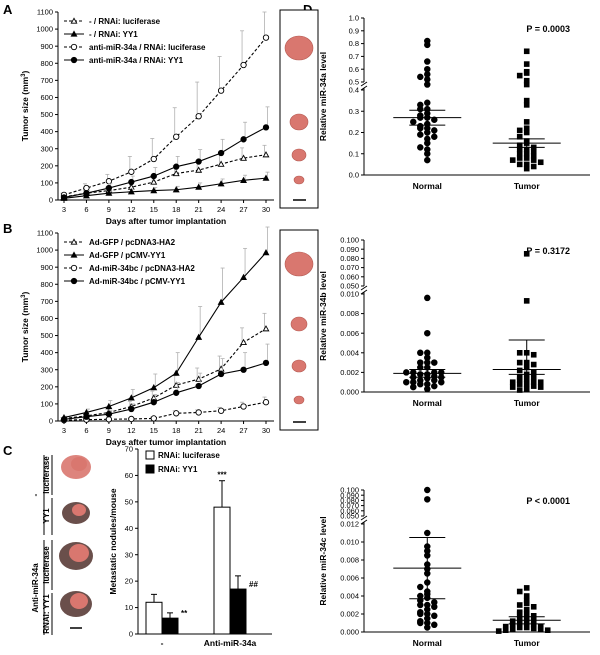 This screenshot has height=655, width=600. What do you see at coordinates (349, 333) in the screenshot?
I see `y-tick-label: 0.006` at bounding box center [349, 333].